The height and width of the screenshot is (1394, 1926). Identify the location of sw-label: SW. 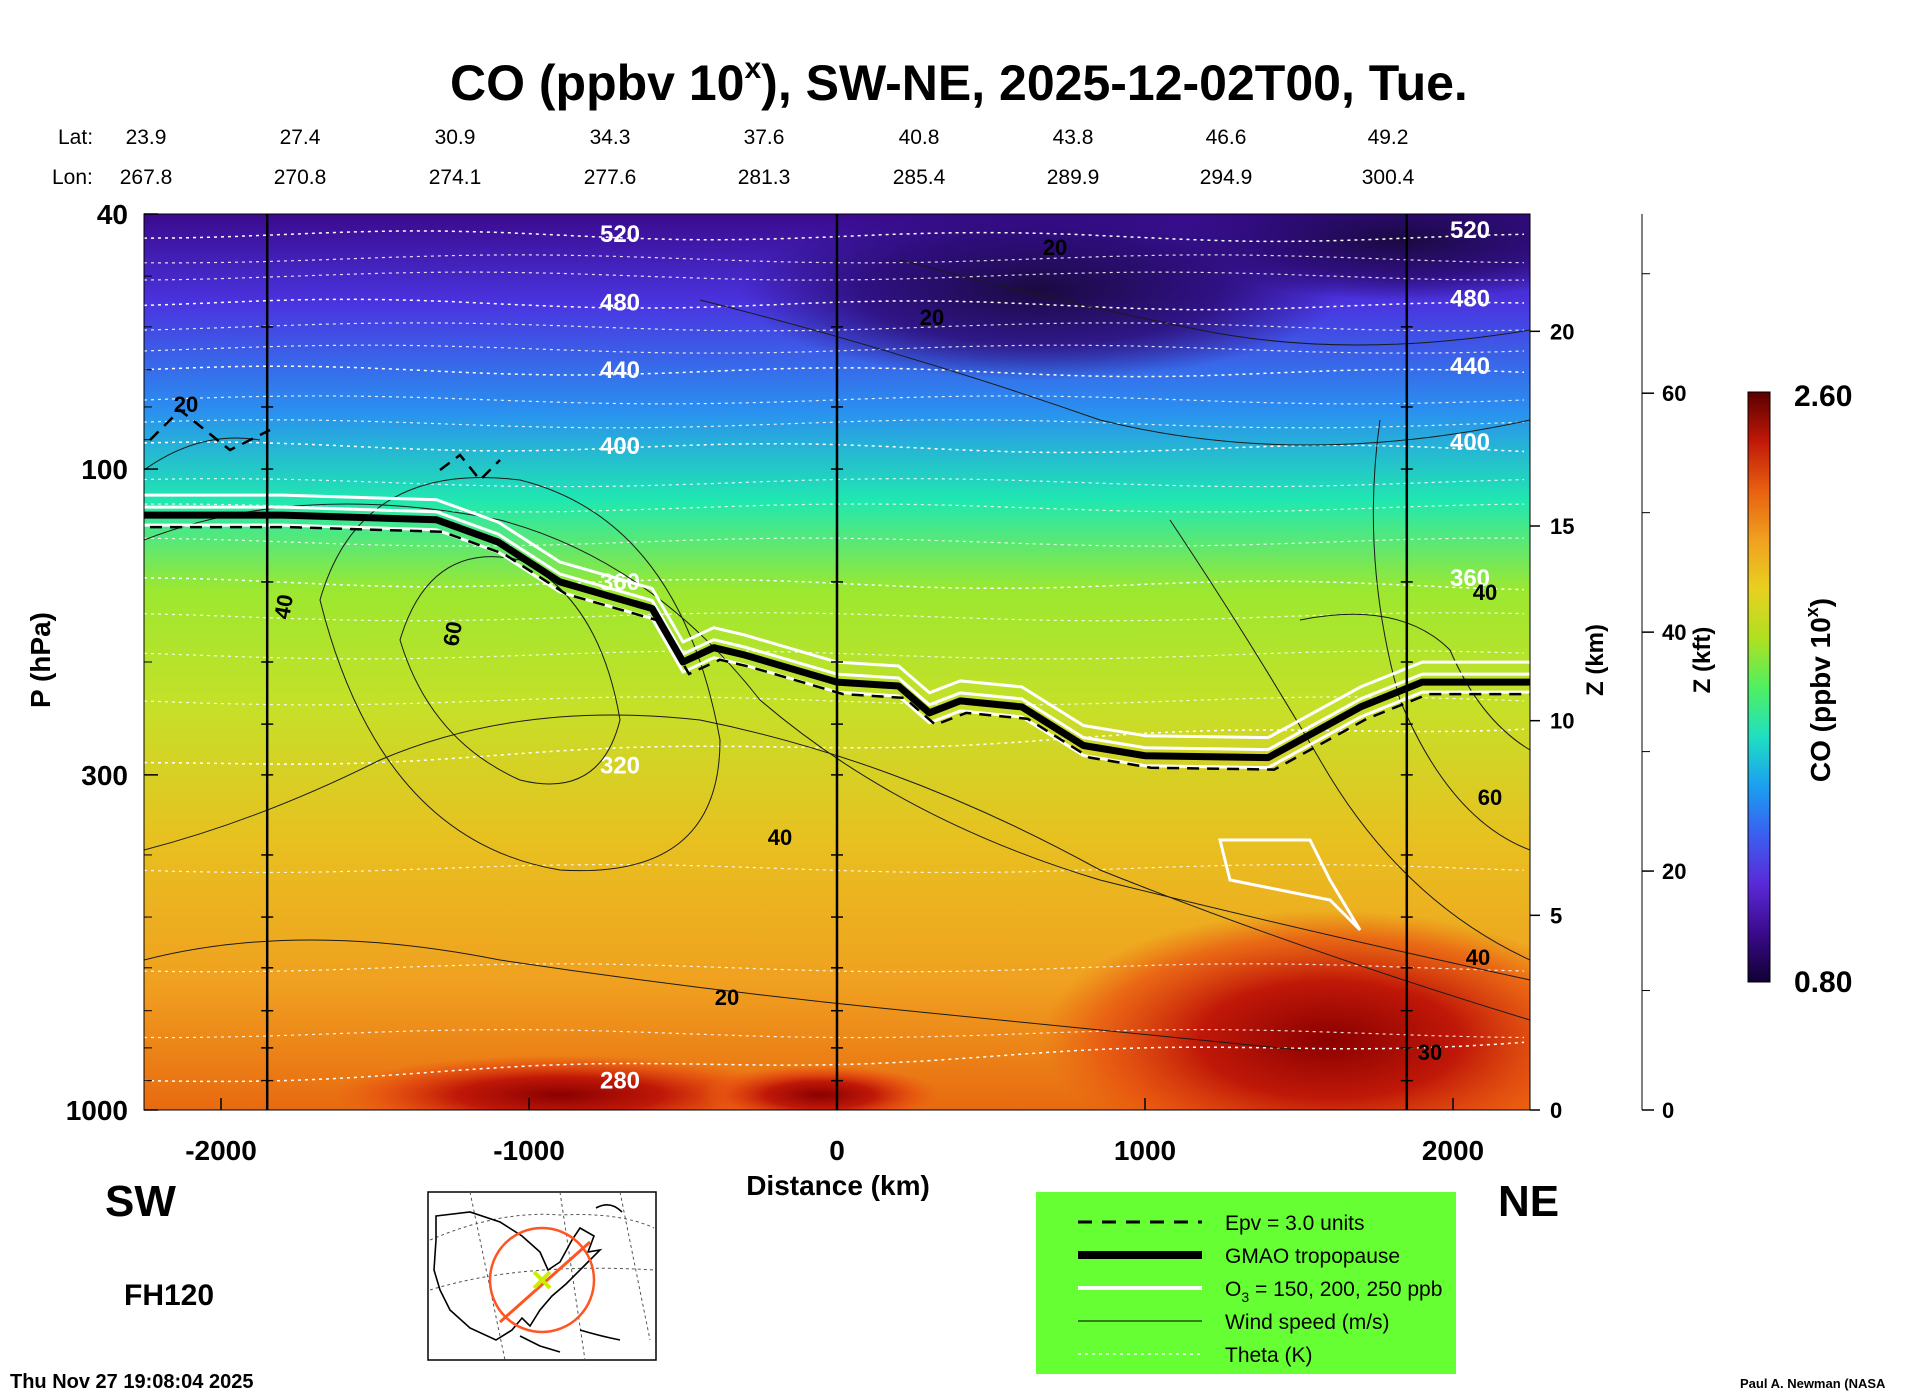
(140, 1201).